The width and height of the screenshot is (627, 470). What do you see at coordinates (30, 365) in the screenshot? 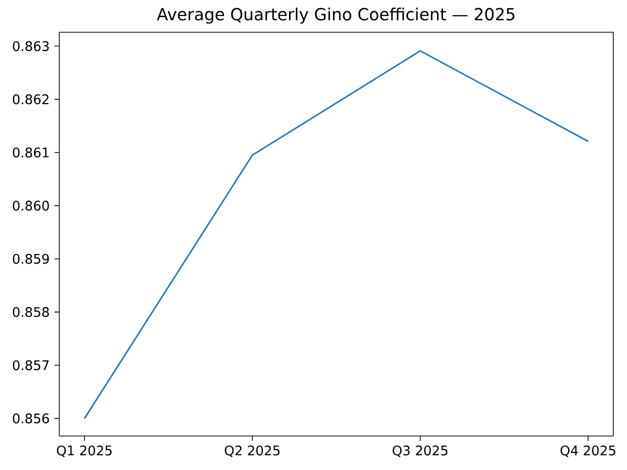
I see `y-tick-label: 0.857` at bounding box center [30, 365].